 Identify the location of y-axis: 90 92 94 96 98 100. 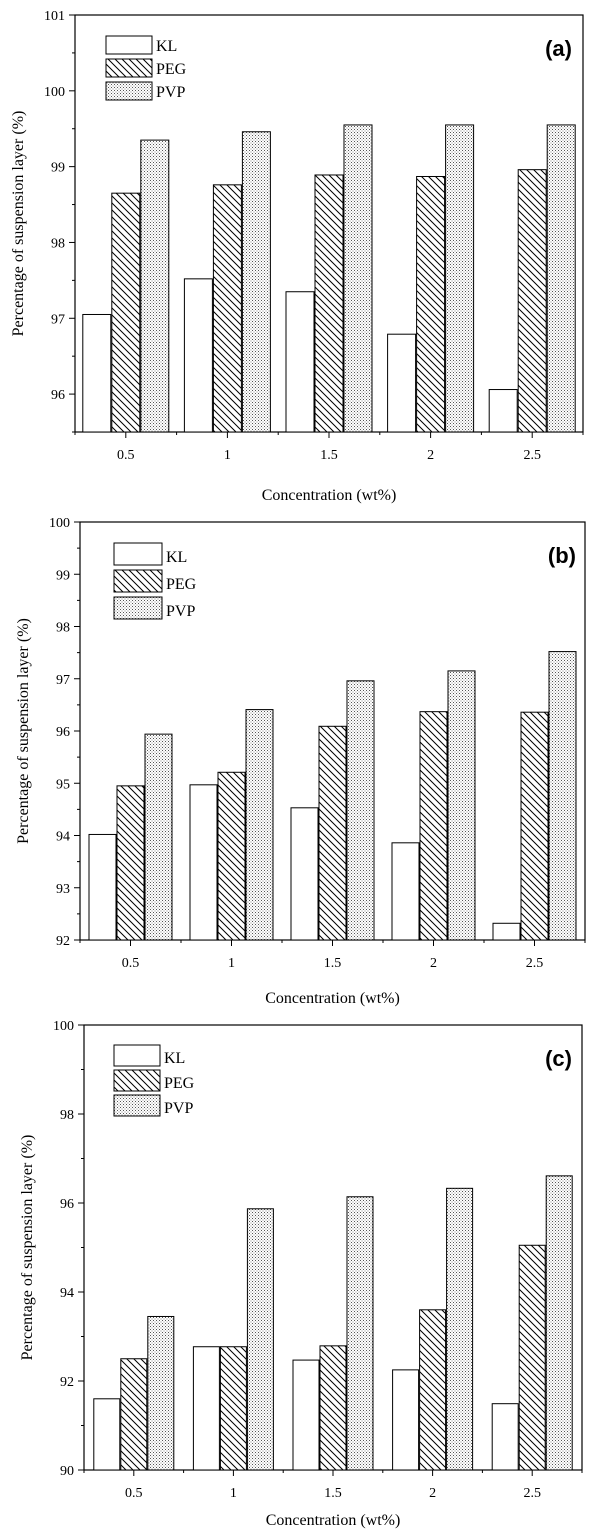
(68, 1249).